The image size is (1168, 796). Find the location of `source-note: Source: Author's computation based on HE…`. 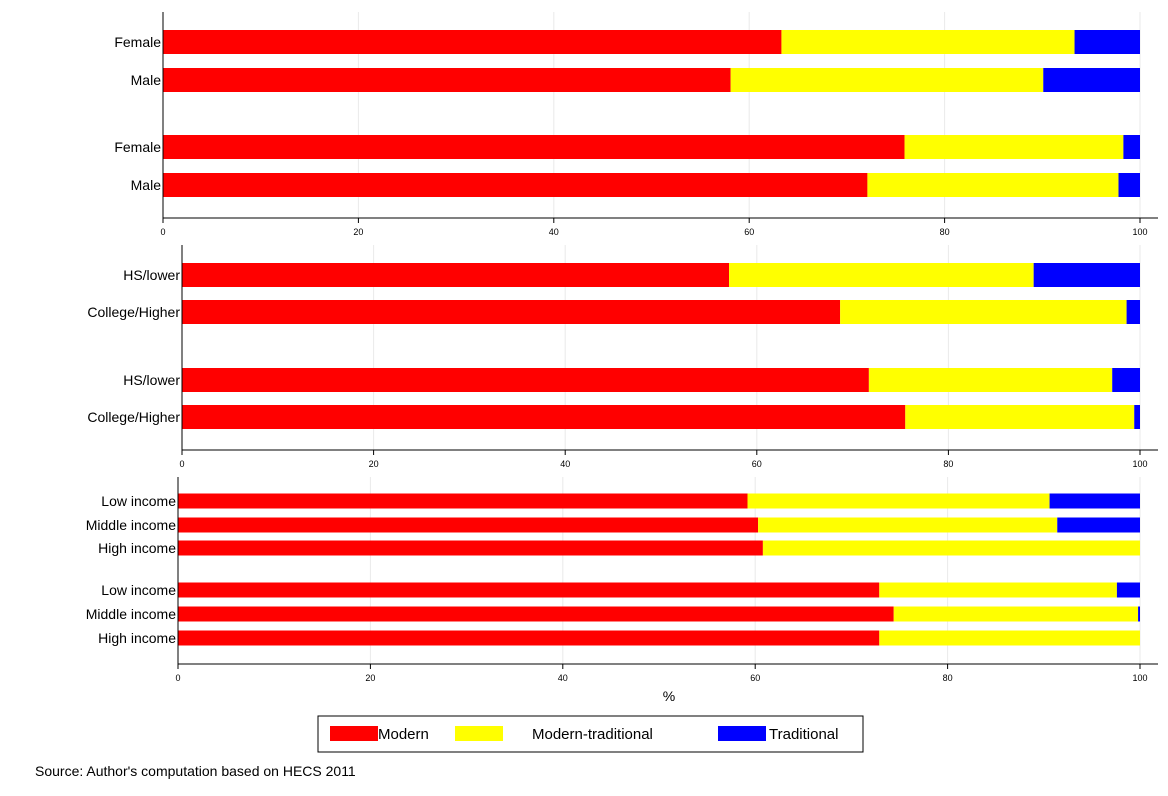

source-note: Source: Author's computation based on HE… is located at coordinates (195, 771).